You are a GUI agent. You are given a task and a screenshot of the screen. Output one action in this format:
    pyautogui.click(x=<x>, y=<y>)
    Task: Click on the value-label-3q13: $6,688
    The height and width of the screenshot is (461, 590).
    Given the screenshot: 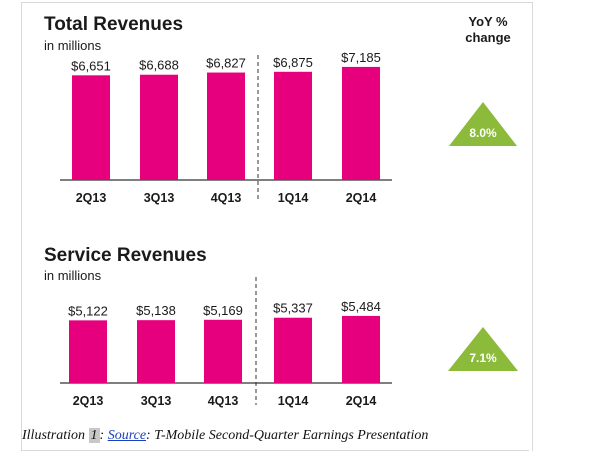 What is the action you would take?
    pyautogui.click(x=159, y=65)
    